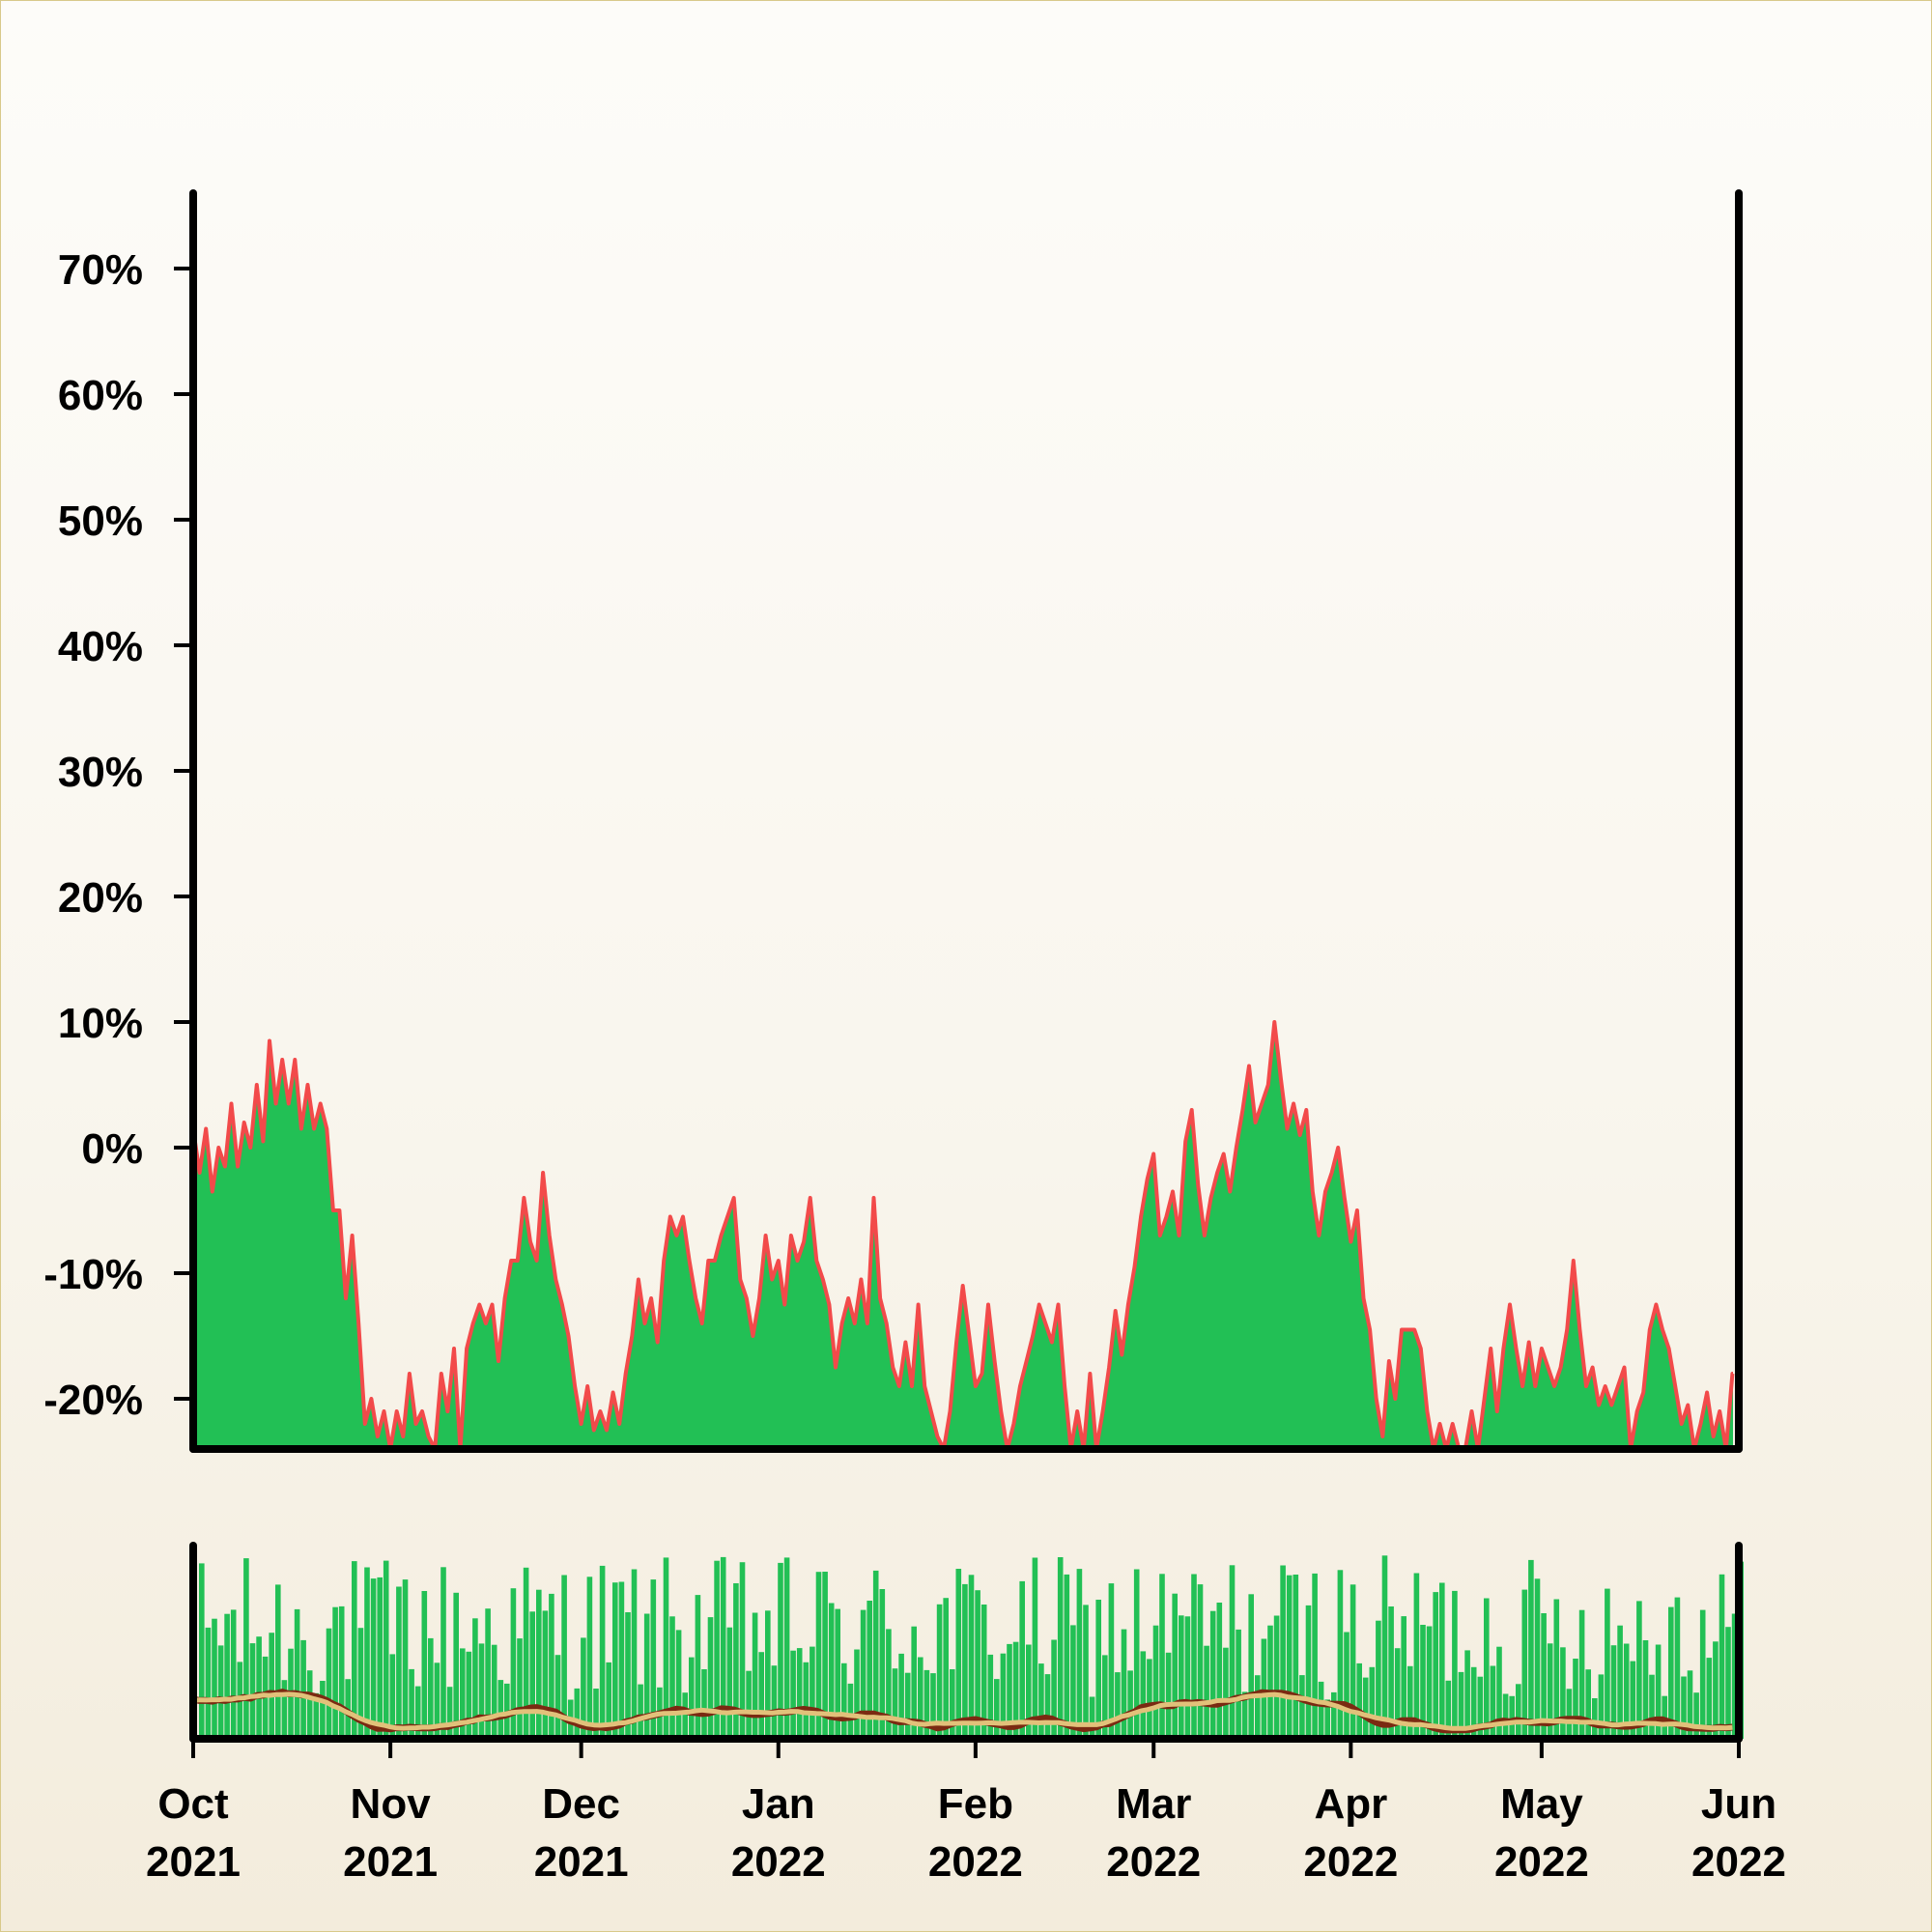 The height and width of the screenshot is (1932, 1932). What do you see at coordinates (100, 646) in the screenshot?
I see `y-tick-label: 40%` at bounding box center [100, 646].